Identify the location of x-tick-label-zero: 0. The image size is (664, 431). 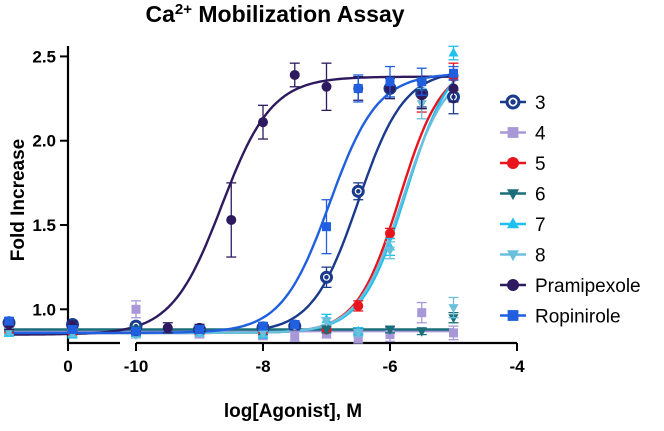
(67, 366).